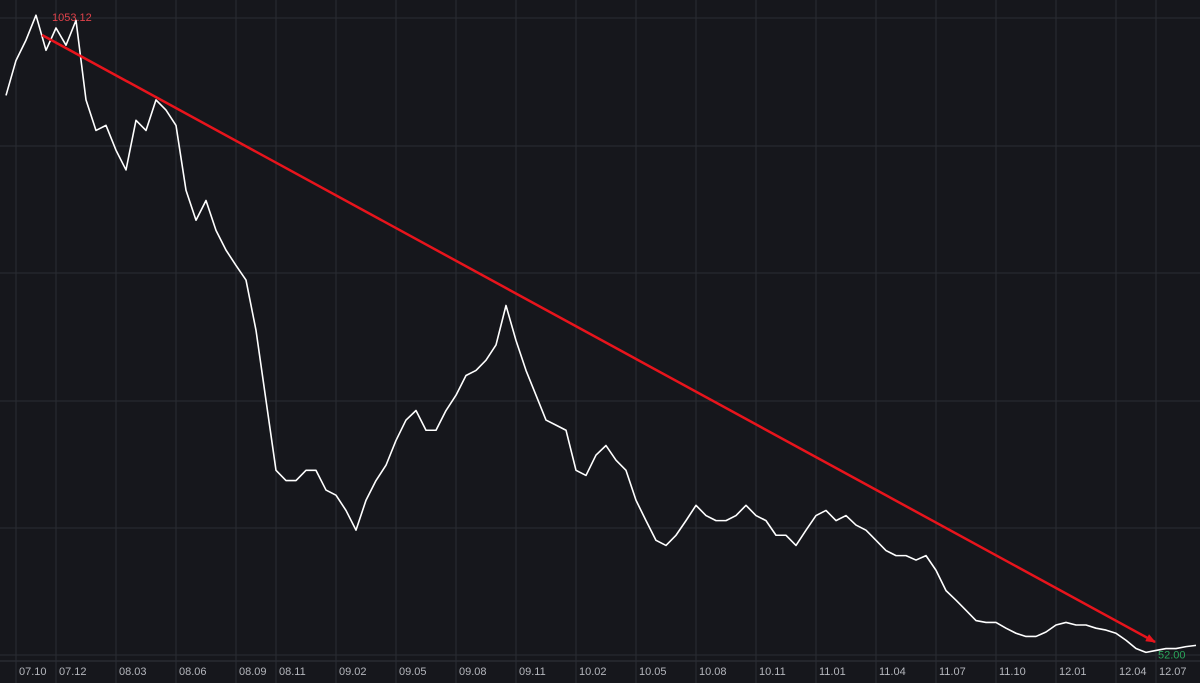 This screenshot has height=683, width=1200. I want to click on x-tick-label: 08.06, so click(193, 672).